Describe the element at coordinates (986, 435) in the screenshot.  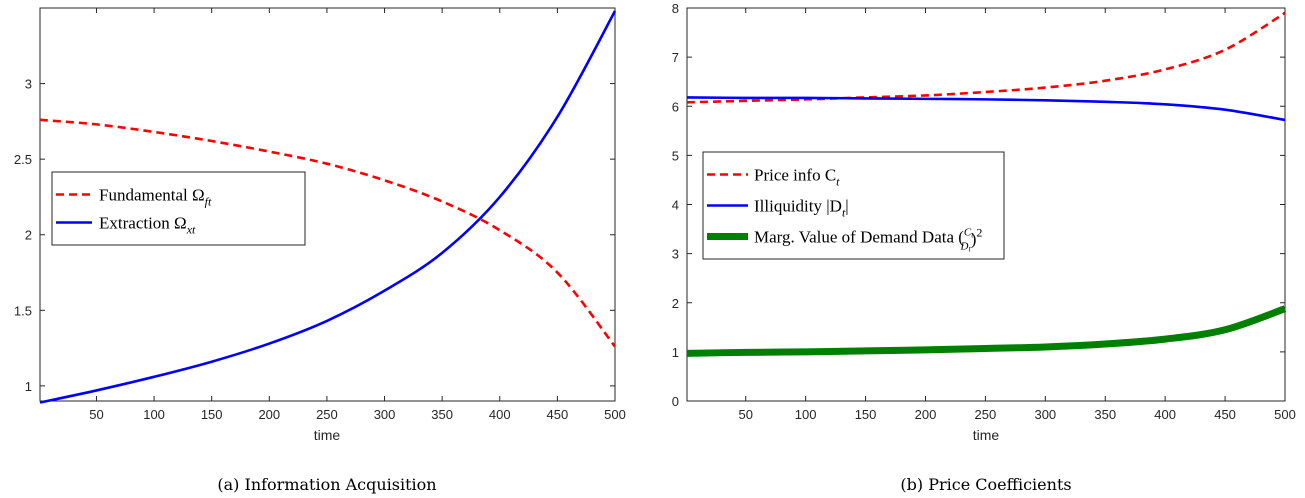
I see `x-axis-label-b: time` at that location.